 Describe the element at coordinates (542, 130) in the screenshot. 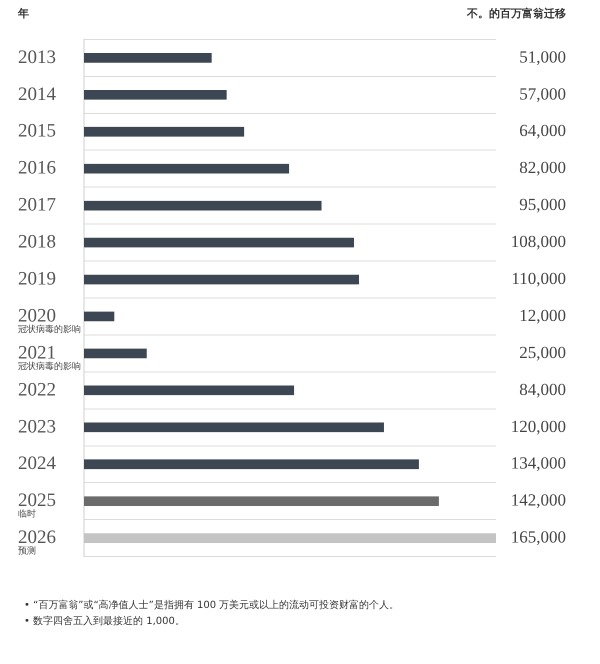

I see `data-label: 64,000` at that location.